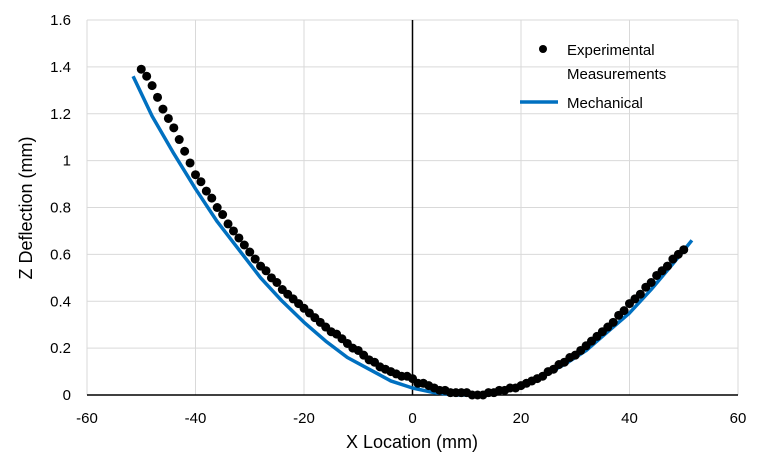 The height and width of the screenshot is (475, 760). Describe the element at coordinates (412, 442) in the screenshot. I see `x-axis-label: X Location (mm)` at that location.